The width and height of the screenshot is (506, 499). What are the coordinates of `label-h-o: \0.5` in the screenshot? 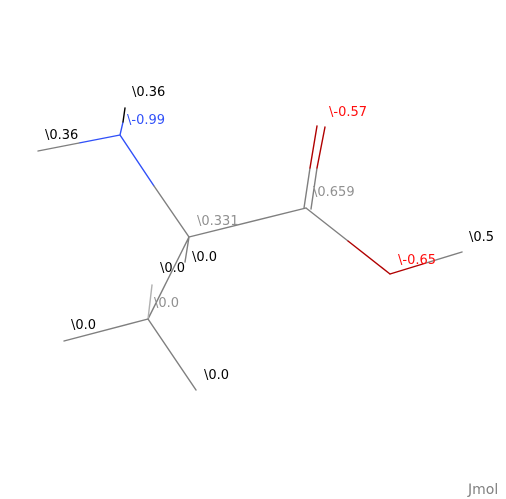 It's located at (481, 237).